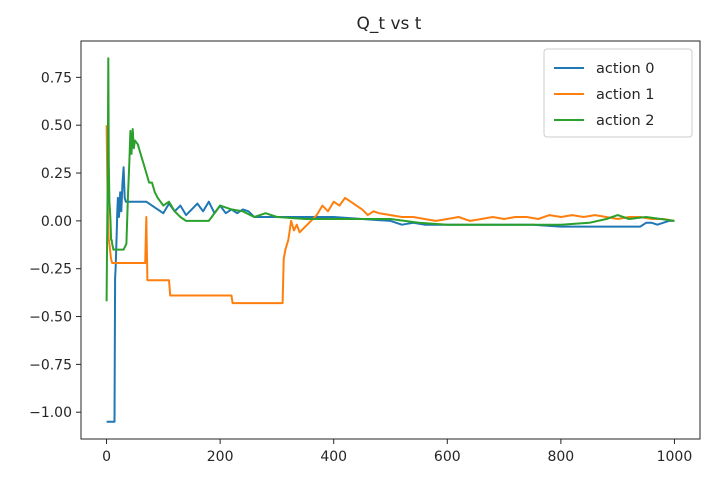 Image resolution: width=722 pixels, height=488 pixels. What do you see at coordinates (56, 222) in the screenshot?
I see `y-tick-label: 0.00` at bounding box center [56, 222].